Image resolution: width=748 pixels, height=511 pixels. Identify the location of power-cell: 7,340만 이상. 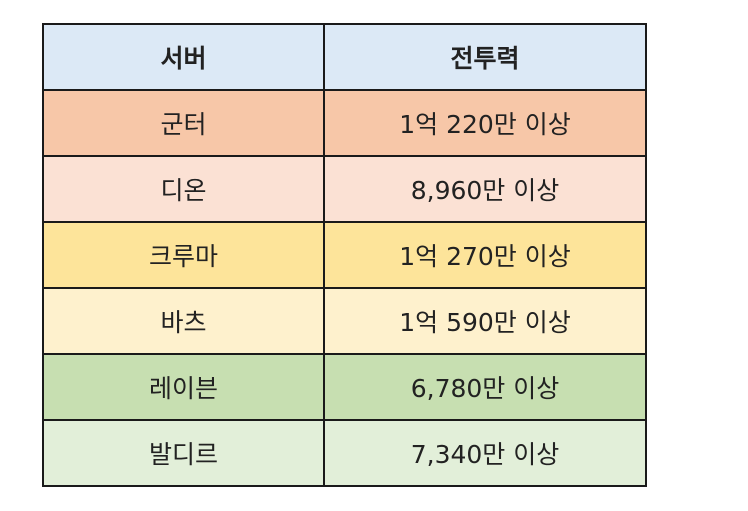
(485, 453).